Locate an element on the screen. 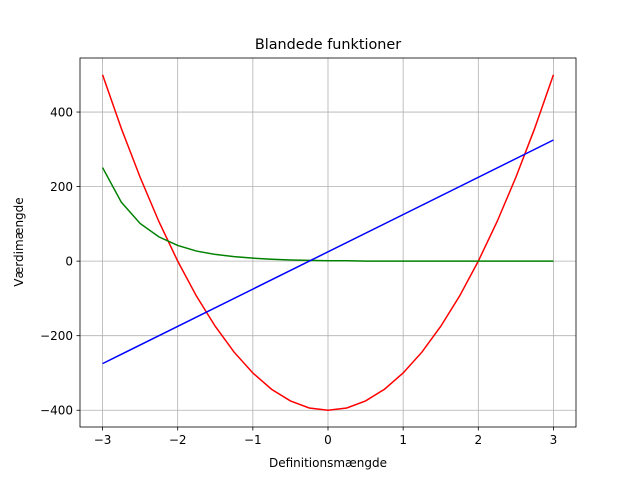 The height and width of the screenshot is (480, 640). y-tick-label: 400 is located at coordinates (61, 112).